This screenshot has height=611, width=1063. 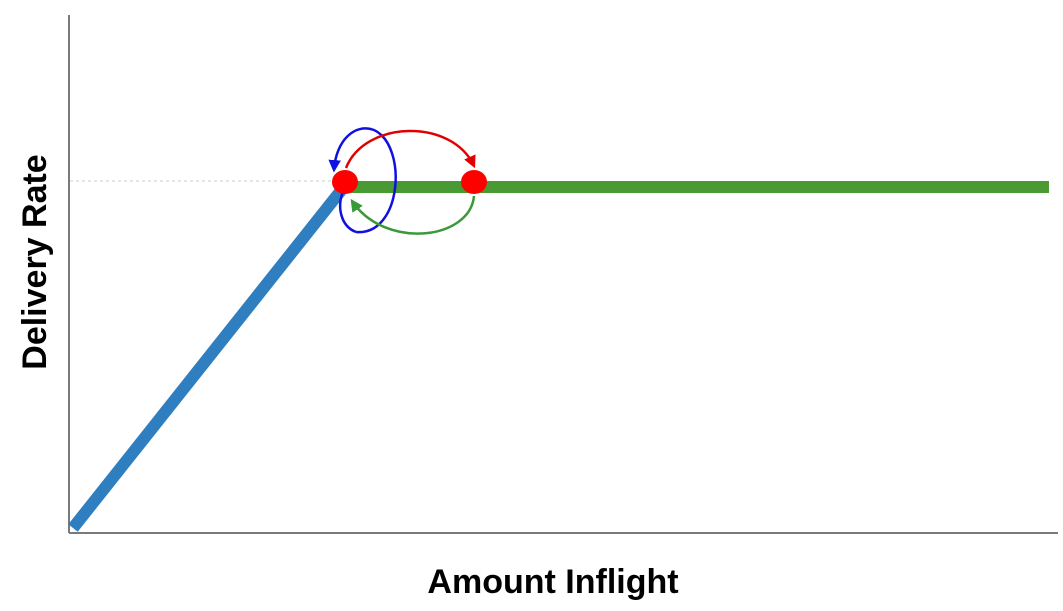 What do you see at coordinates (552, 582) in the screenshot?
I see `x-axis-label: Amount Inflight` at bounding box center [552, 582].